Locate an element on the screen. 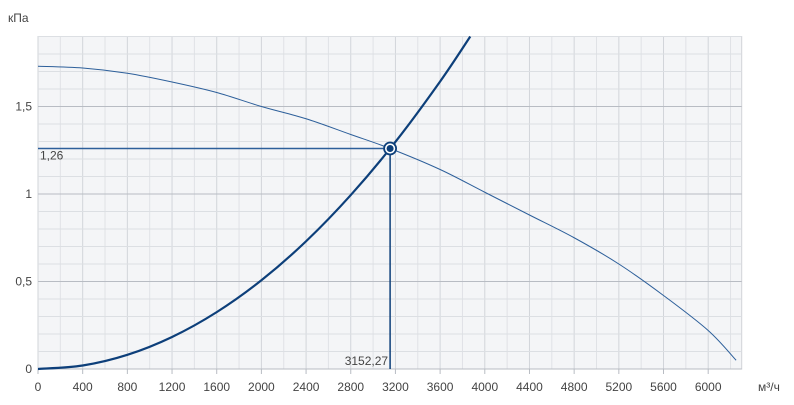  x-tick-label: 400 is located at coordinates (83, 387).